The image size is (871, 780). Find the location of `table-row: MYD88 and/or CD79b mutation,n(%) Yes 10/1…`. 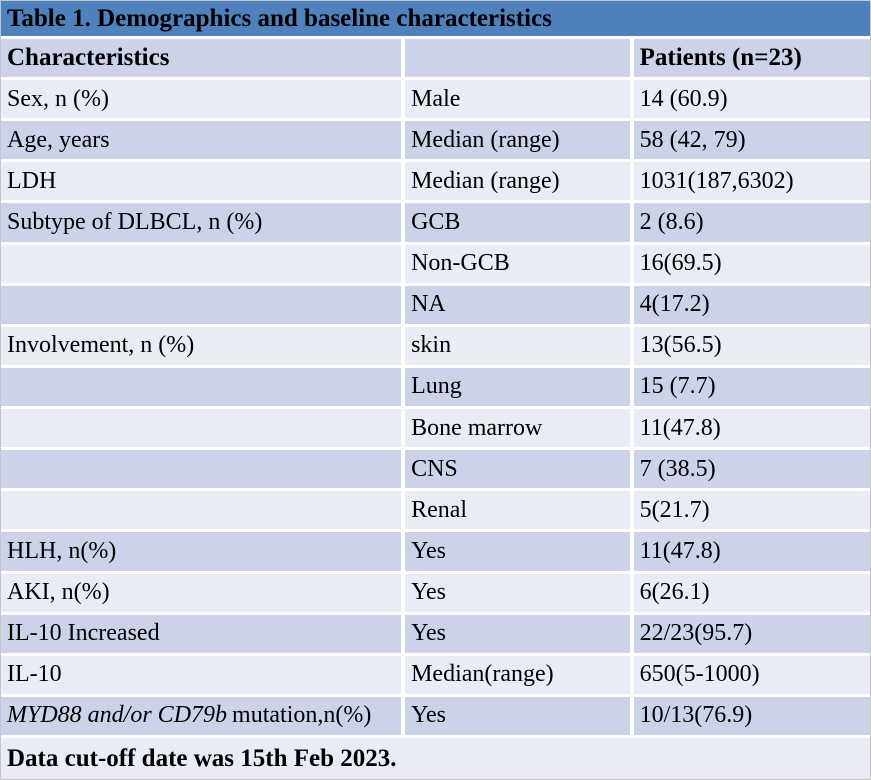

table-row: MYD88 and/or CD79b mutation,n(%) Yes 10/1… is located at coordinates (435, 717).